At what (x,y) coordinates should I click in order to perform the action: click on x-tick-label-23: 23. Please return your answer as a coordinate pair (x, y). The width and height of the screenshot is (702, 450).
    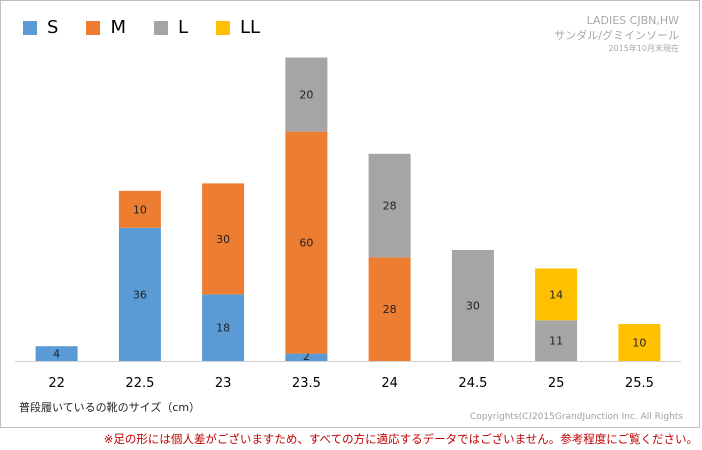
    Looking at the image, I should click on (223, 383).